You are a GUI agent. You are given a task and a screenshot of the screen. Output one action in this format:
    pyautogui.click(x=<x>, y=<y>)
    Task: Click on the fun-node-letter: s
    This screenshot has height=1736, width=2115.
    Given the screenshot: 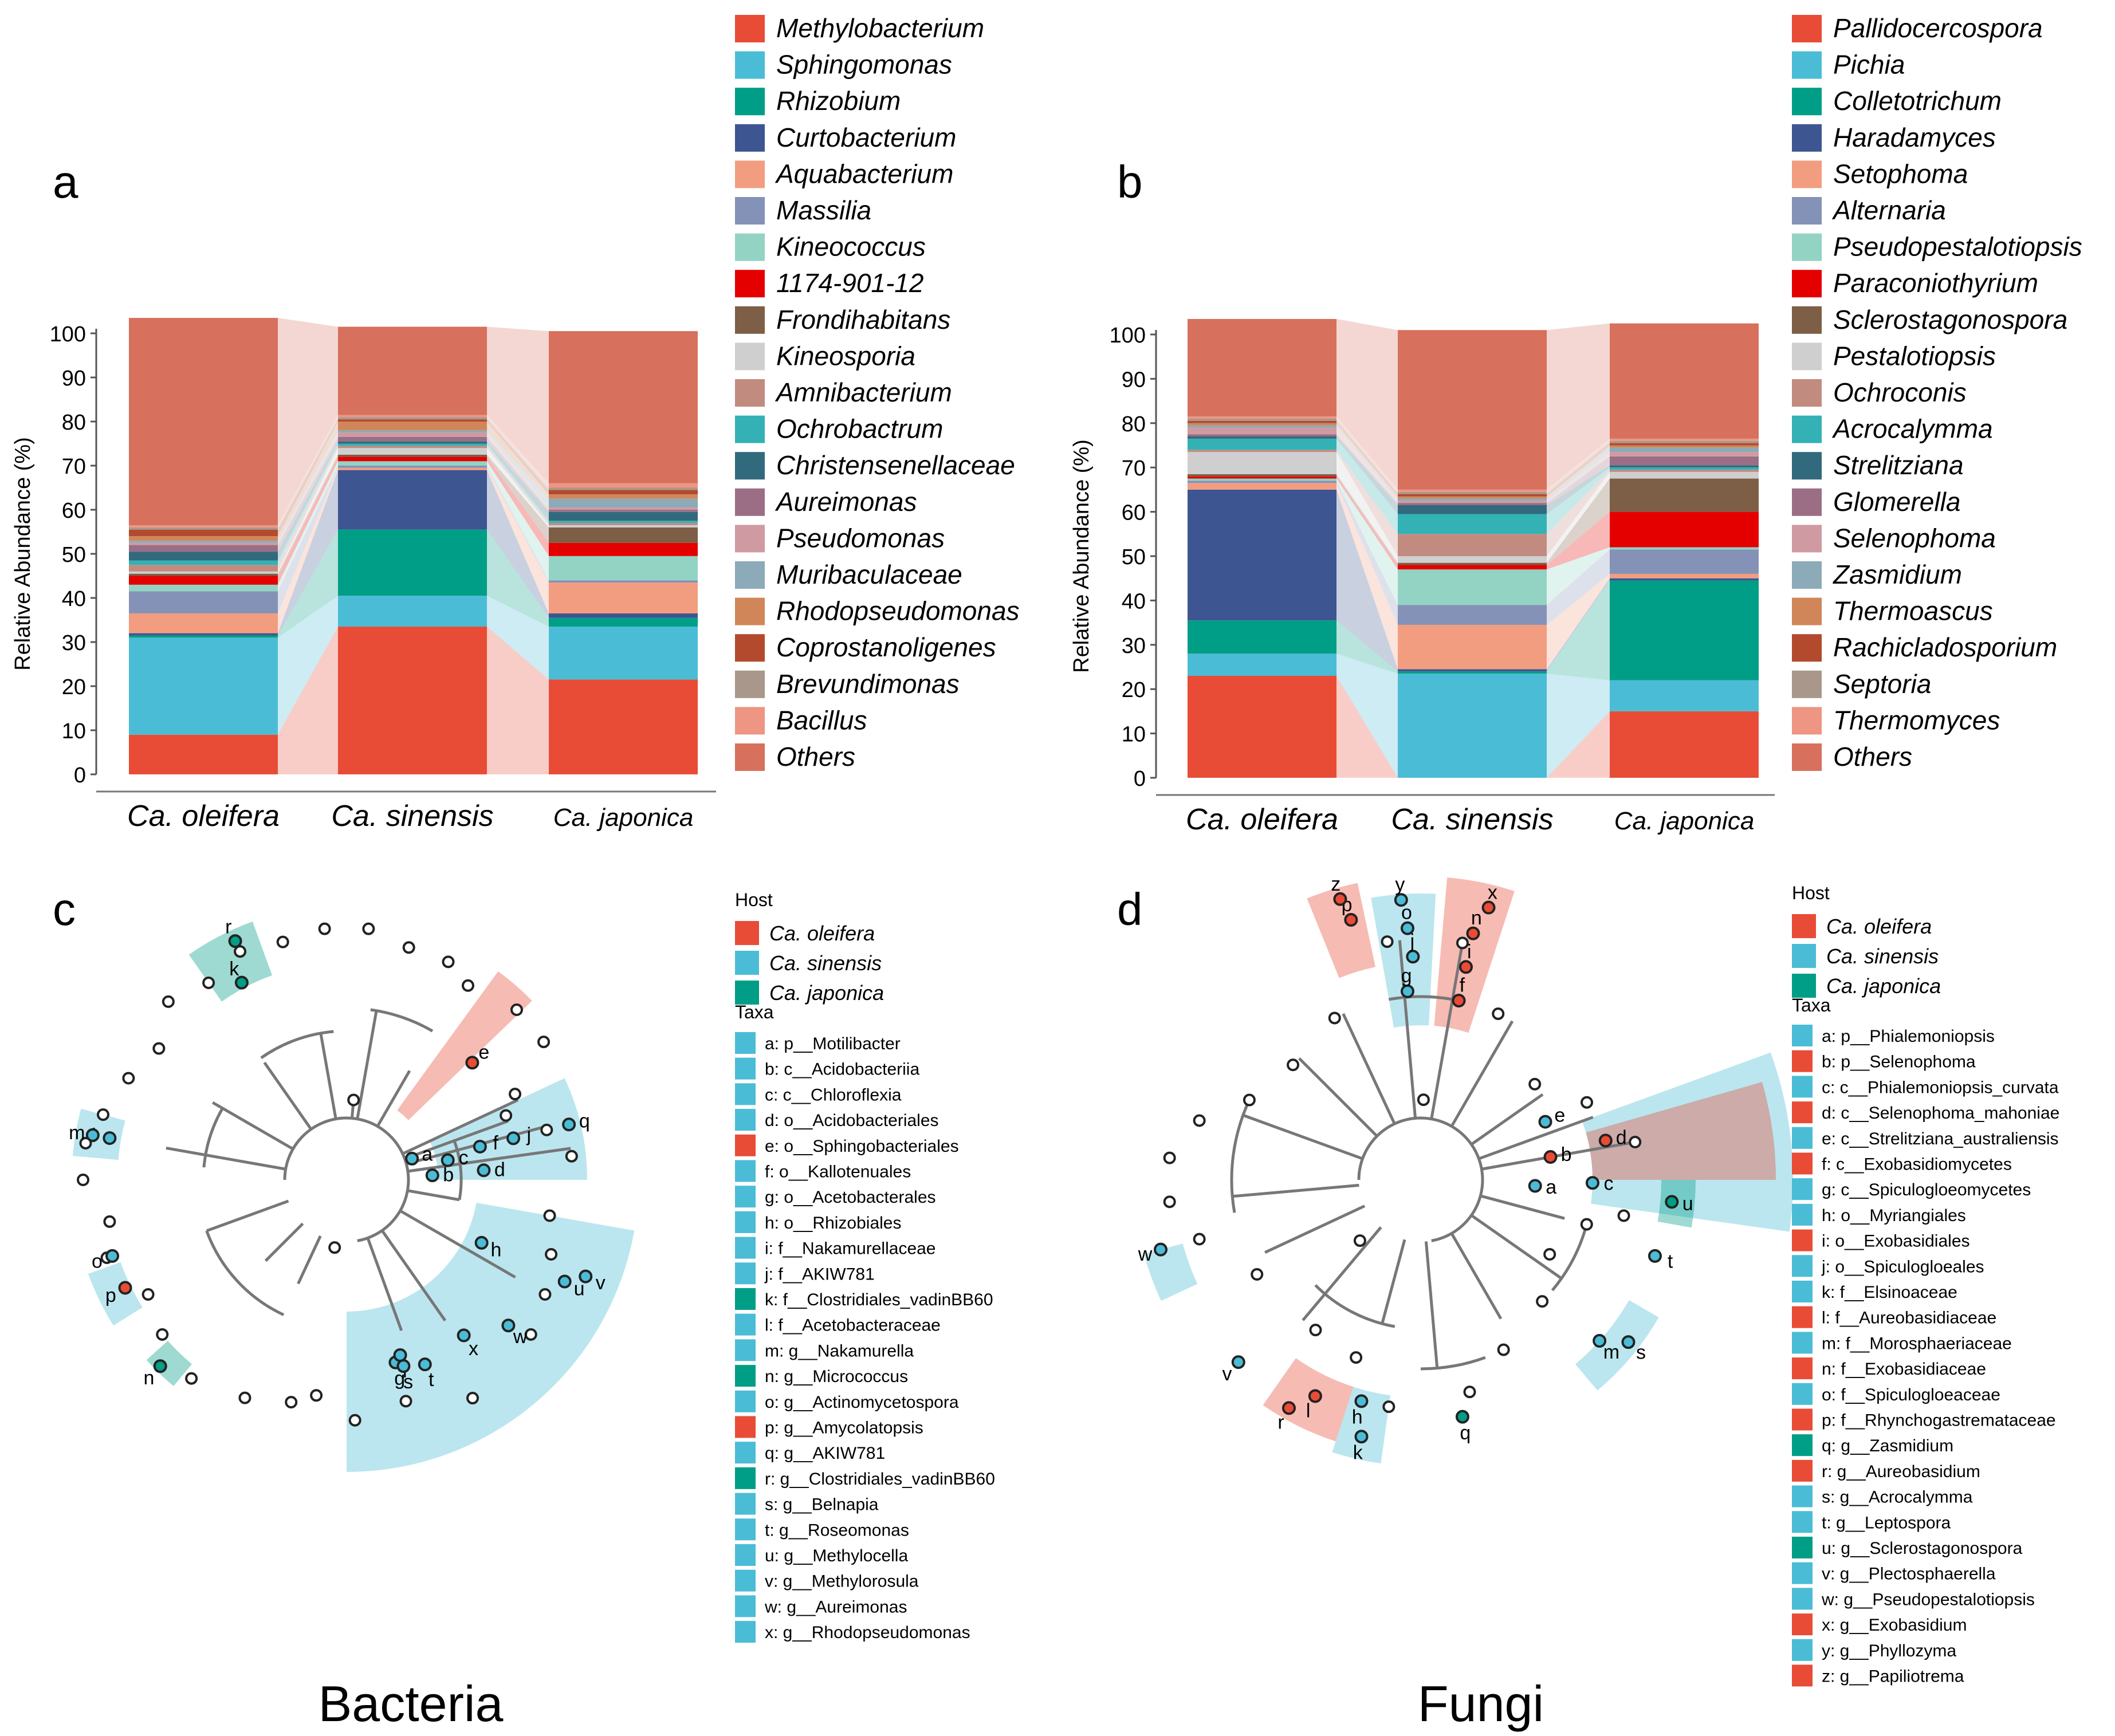 What is the action you would take?
    pyautogui.click(x=1641, y=1352)
    